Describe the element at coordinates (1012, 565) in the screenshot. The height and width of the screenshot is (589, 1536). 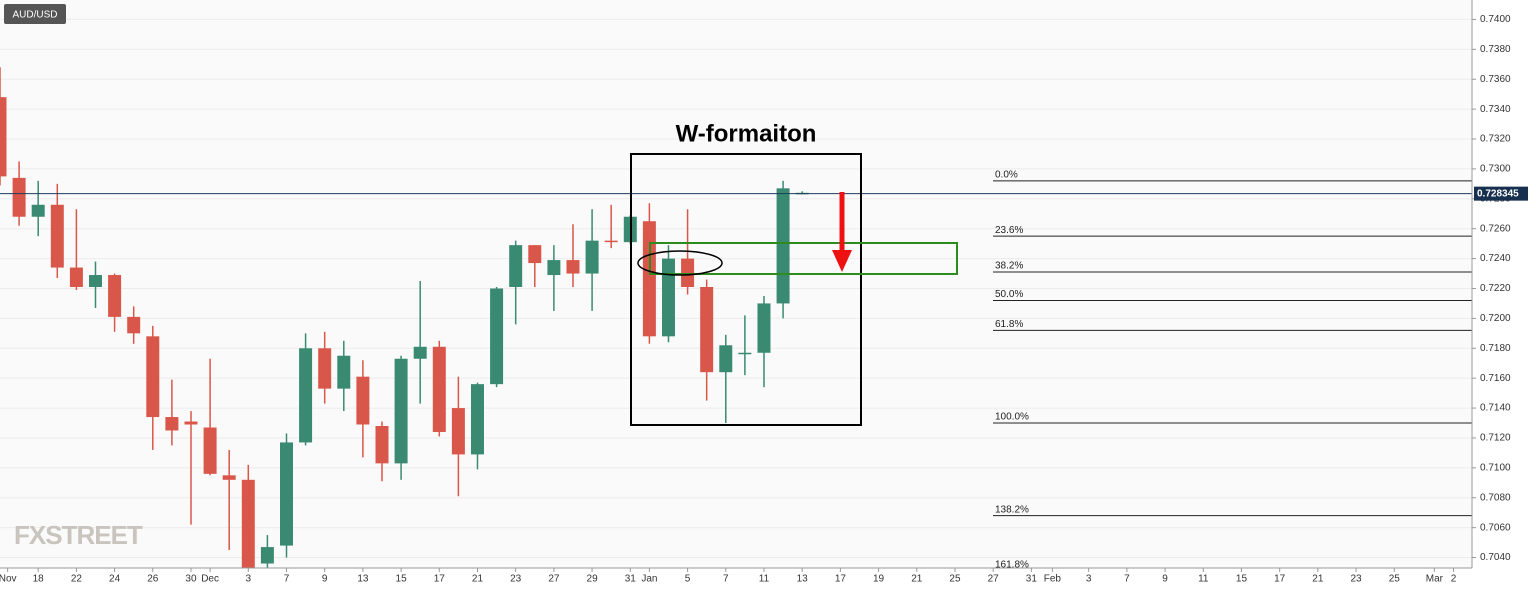
I see `fib-label: 161.8%` at that location.